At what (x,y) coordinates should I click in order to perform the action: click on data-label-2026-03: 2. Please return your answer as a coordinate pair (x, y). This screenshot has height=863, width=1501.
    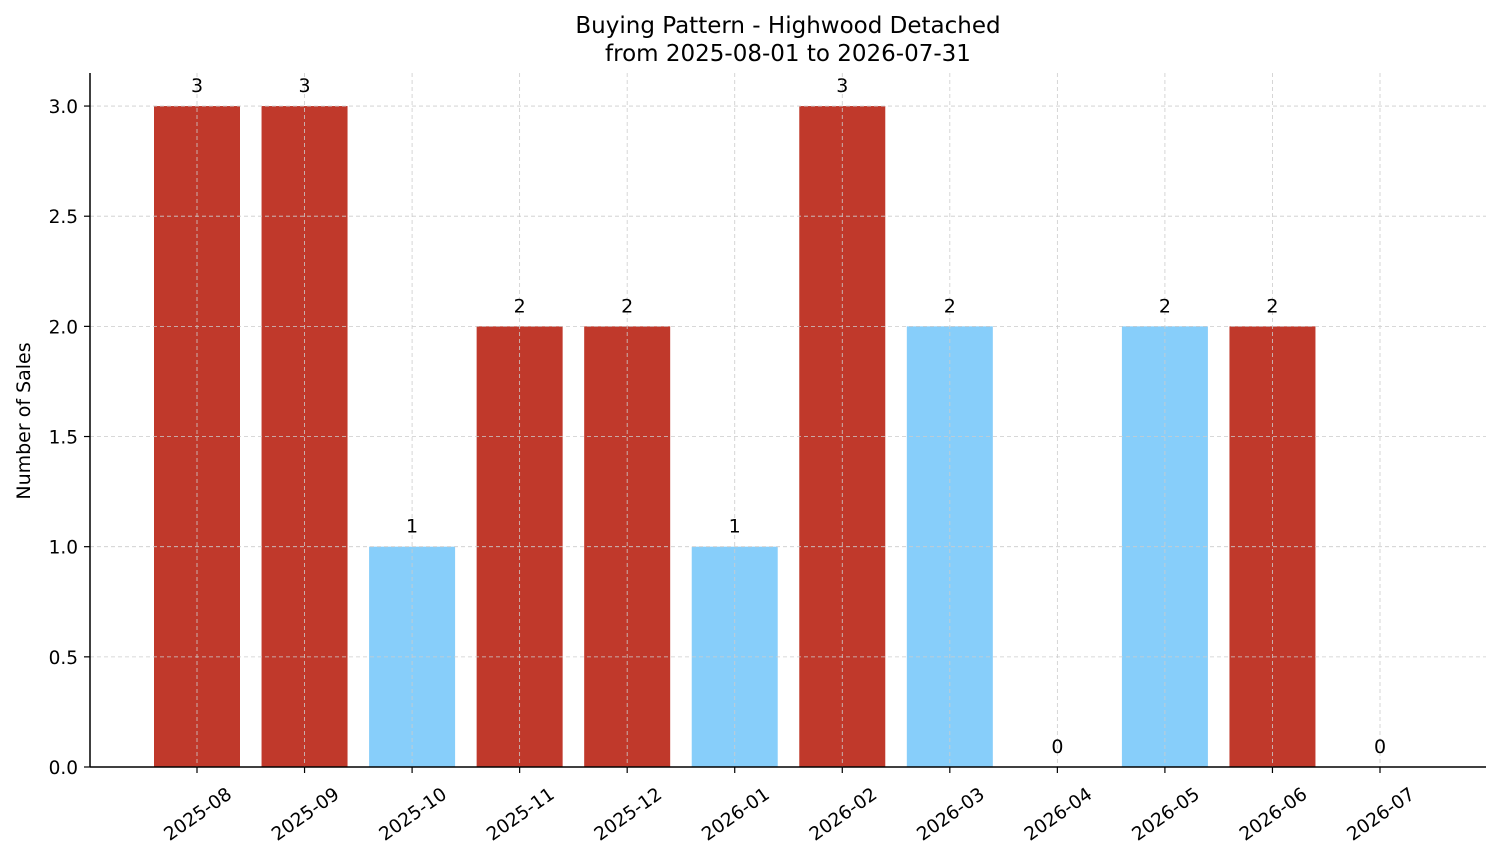
    Looking at the image, I should click on (950, 306).